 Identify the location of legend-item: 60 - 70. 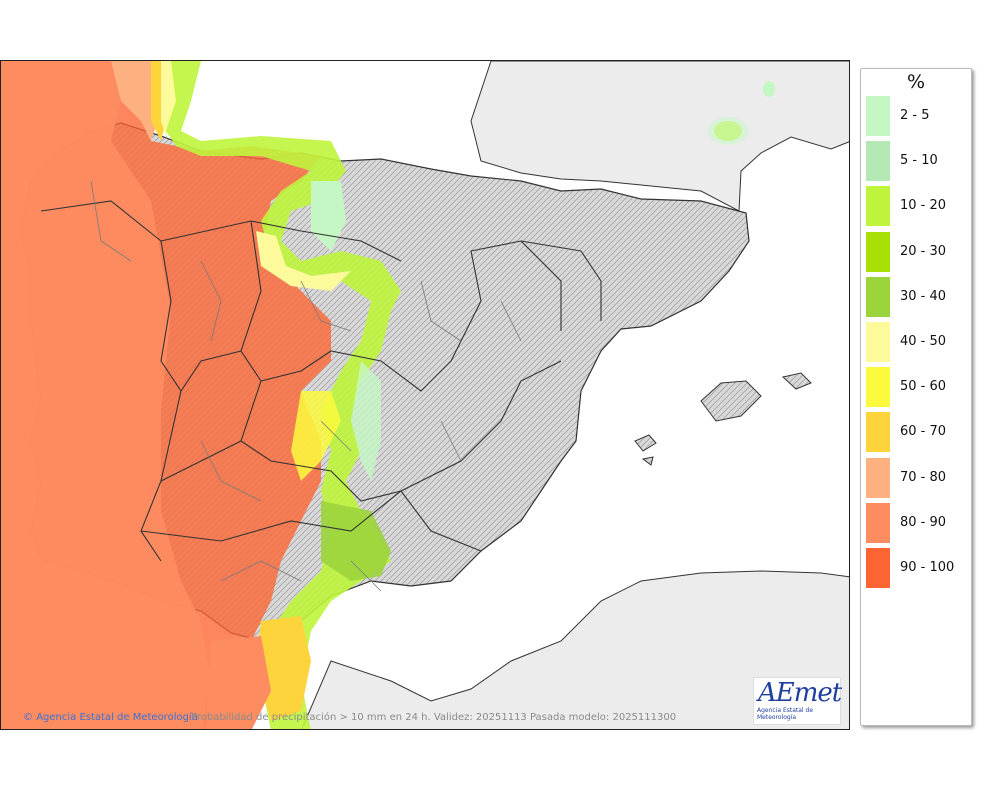
(916, 432).